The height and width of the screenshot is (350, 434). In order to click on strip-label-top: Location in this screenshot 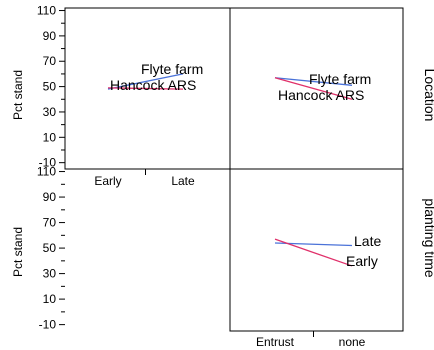, I will do `click(428, 95)`.